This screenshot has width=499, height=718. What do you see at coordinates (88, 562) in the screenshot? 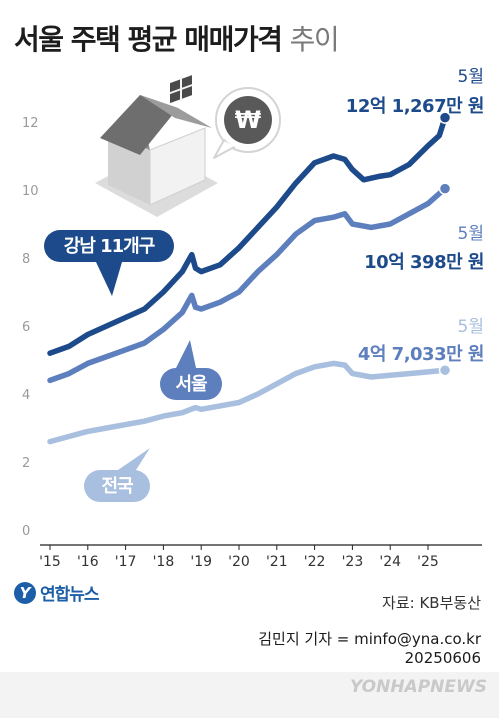
I see `x-tick-label: '16` at bounding box center [88, 562].